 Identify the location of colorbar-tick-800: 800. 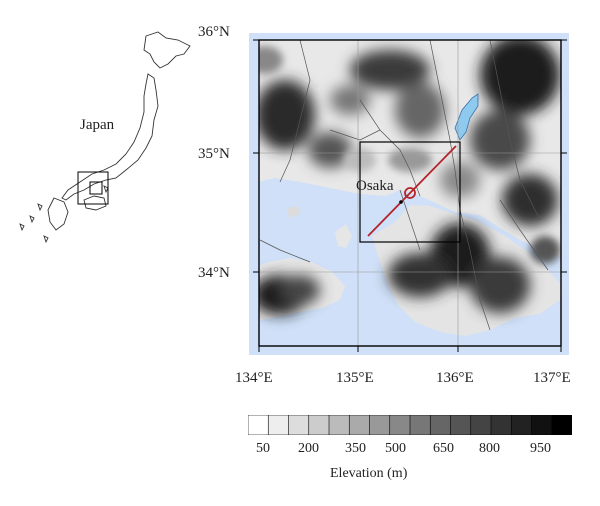
(489, 448).